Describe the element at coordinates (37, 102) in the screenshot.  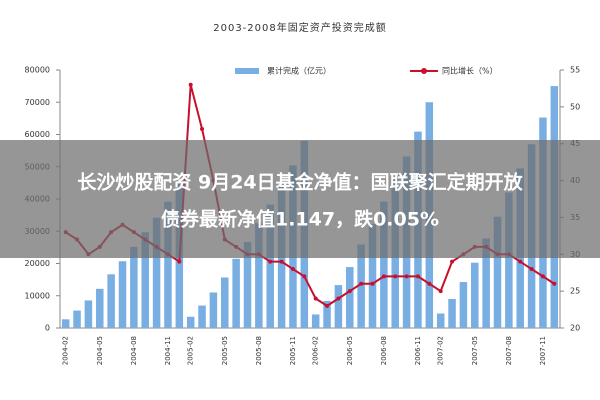
I see `y-tick-label: 70000` at that location.